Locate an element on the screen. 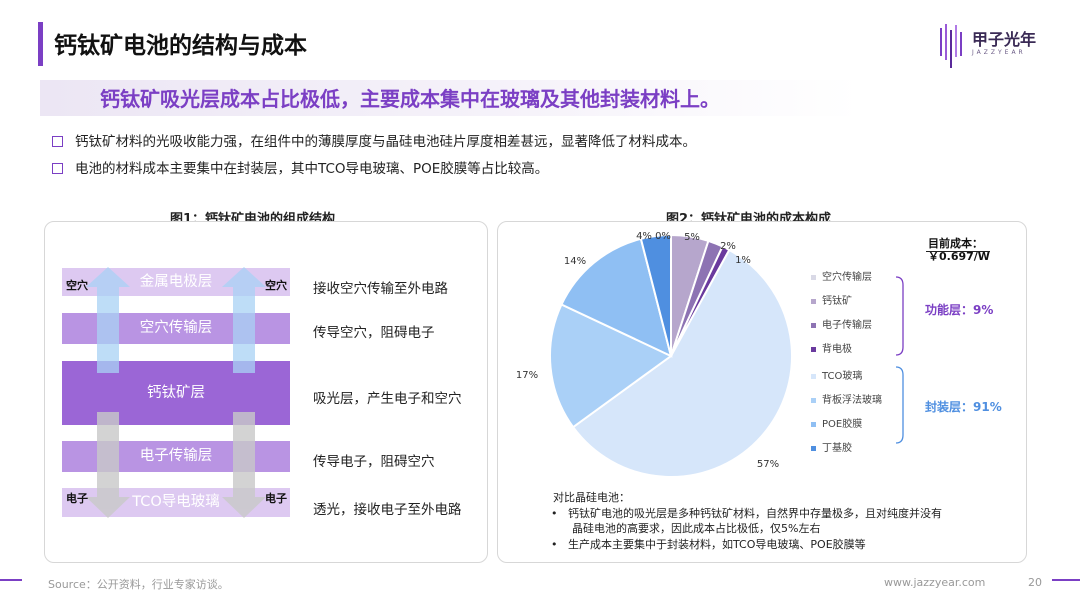  layer-desc-hole-transport: 传导空穴，阻碍电子 is located at coordinates (374, 333).